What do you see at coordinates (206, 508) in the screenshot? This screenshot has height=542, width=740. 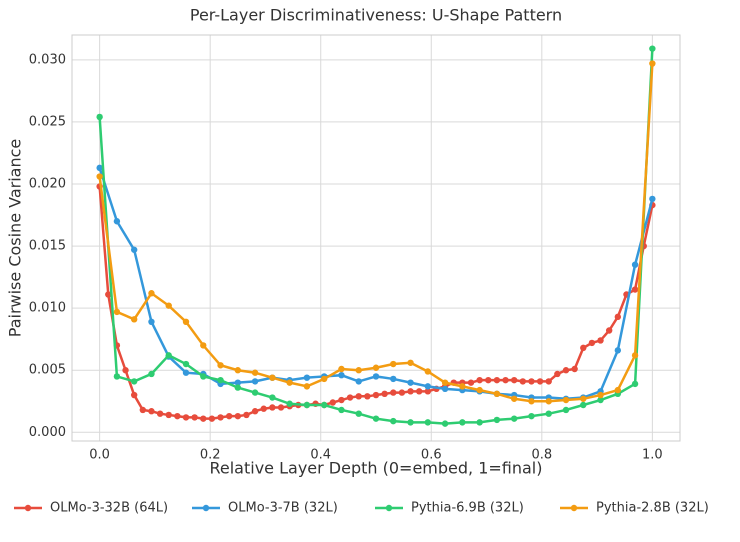 I see `legend-marker` at bounding box center [206, 508].